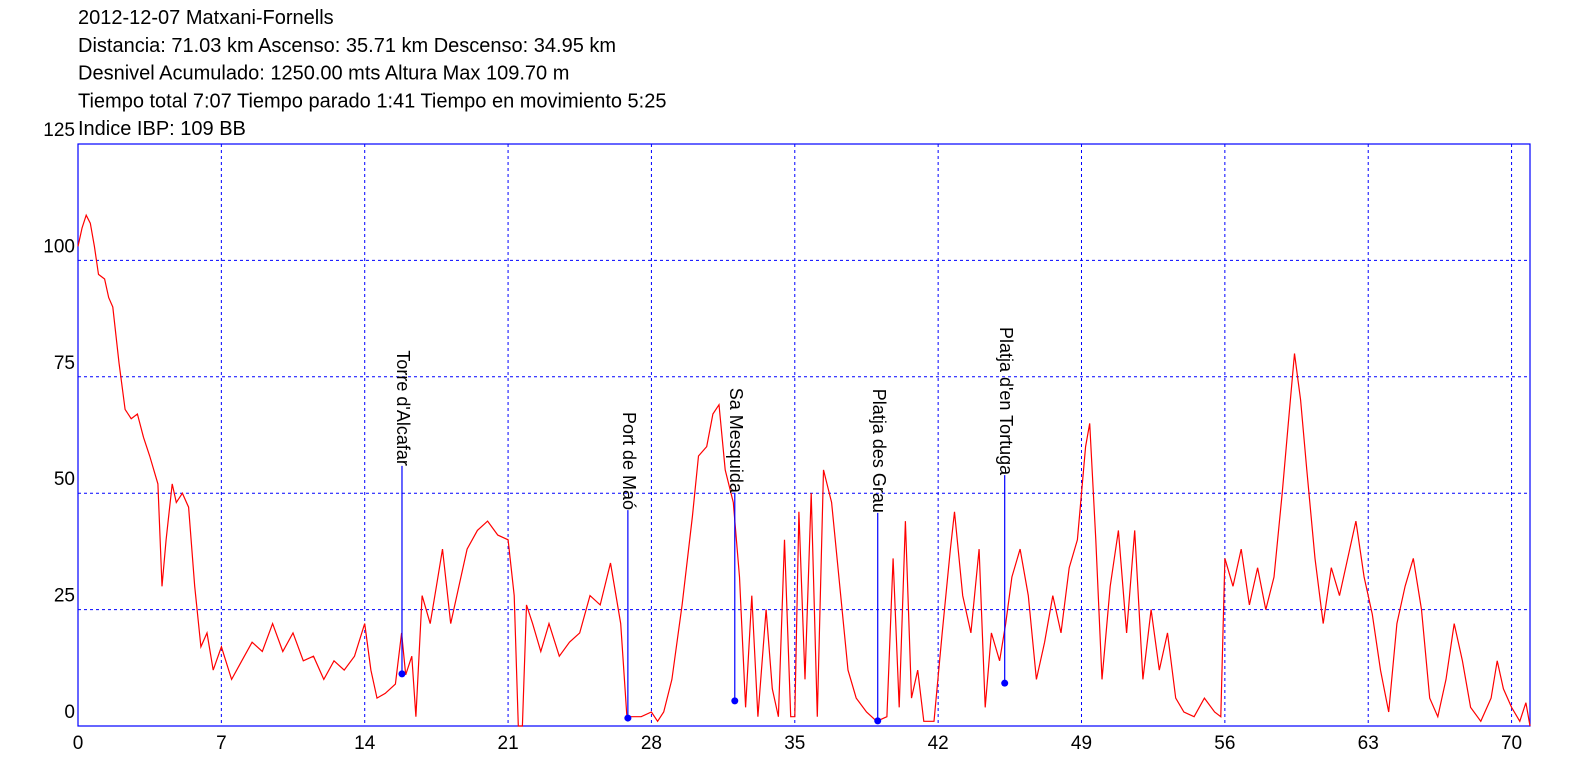  I want to click on x-tick-label: 56, so click(1224, 743).